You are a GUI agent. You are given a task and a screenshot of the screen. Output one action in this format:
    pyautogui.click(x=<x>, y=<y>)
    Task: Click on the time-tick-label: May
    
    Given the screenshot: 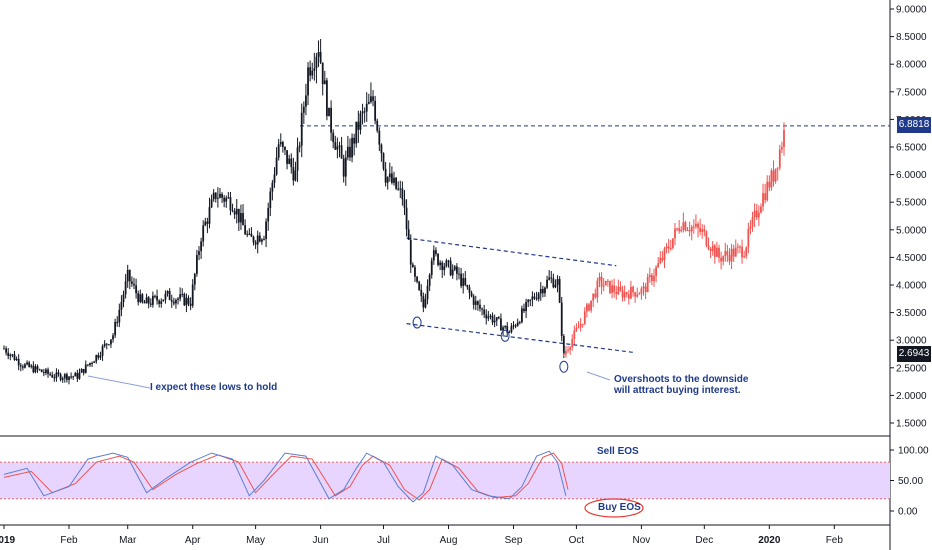 What is the action you would take?
    pyautogui.click(x=255, y=540)
    